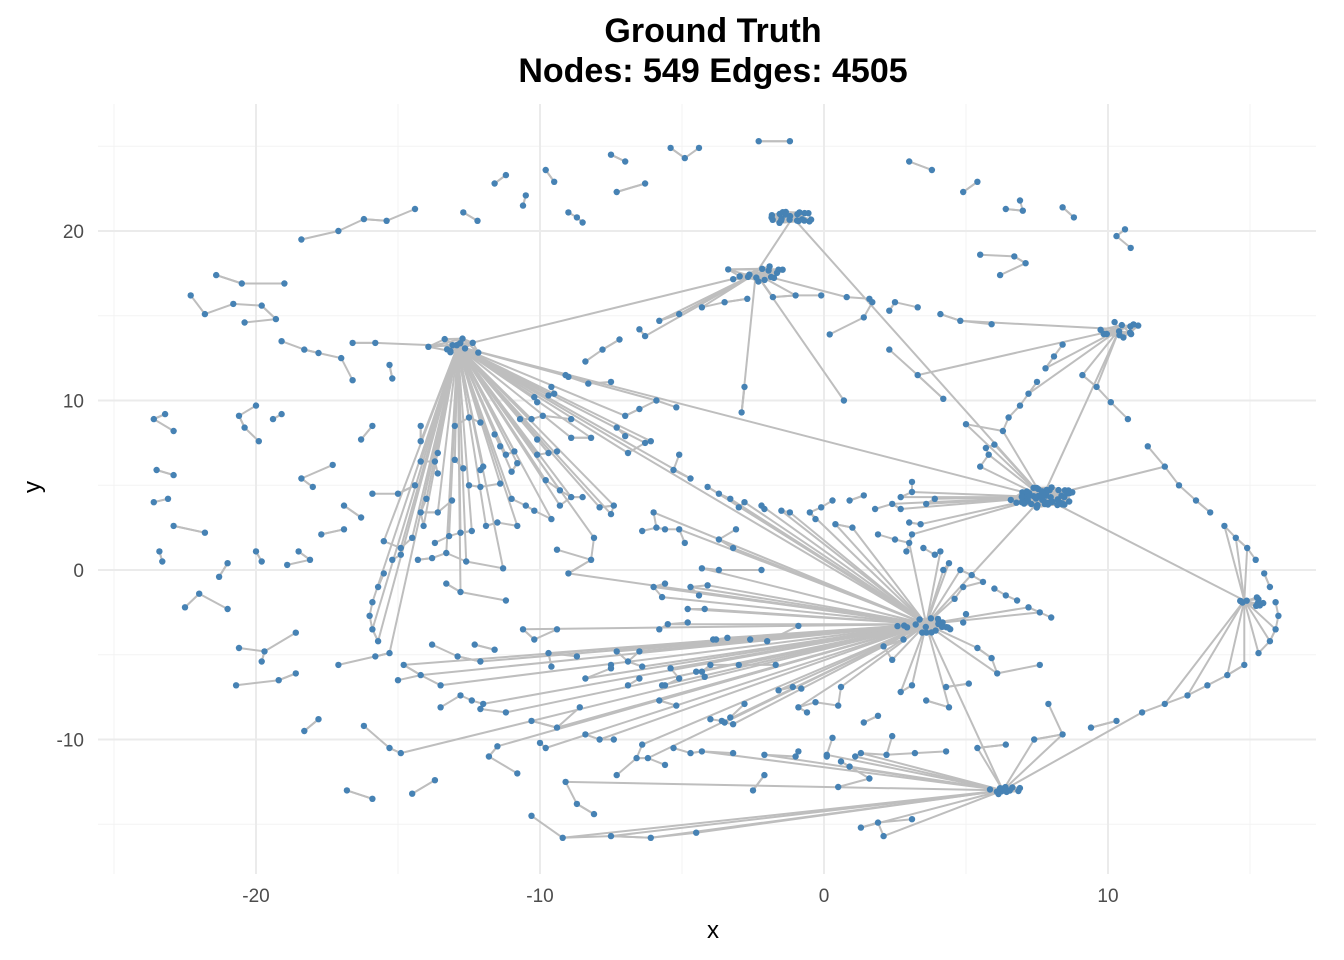 The height and width of the screenshot is (960, 1344). What do you see at coordinates (78, 571) in the screenshot?
I see `y-tick-label: 0` at bounding box center [78, 571].